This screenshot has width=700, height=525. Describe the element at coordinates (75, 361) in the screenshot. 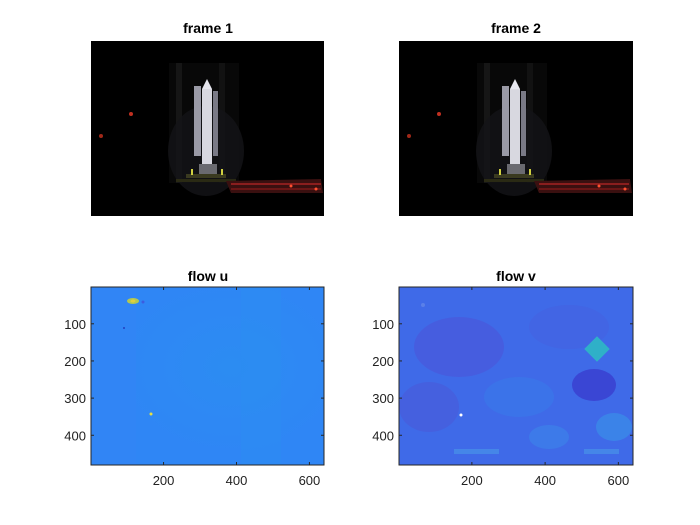

I see `flow-u-ytick-label: 200` at that location.